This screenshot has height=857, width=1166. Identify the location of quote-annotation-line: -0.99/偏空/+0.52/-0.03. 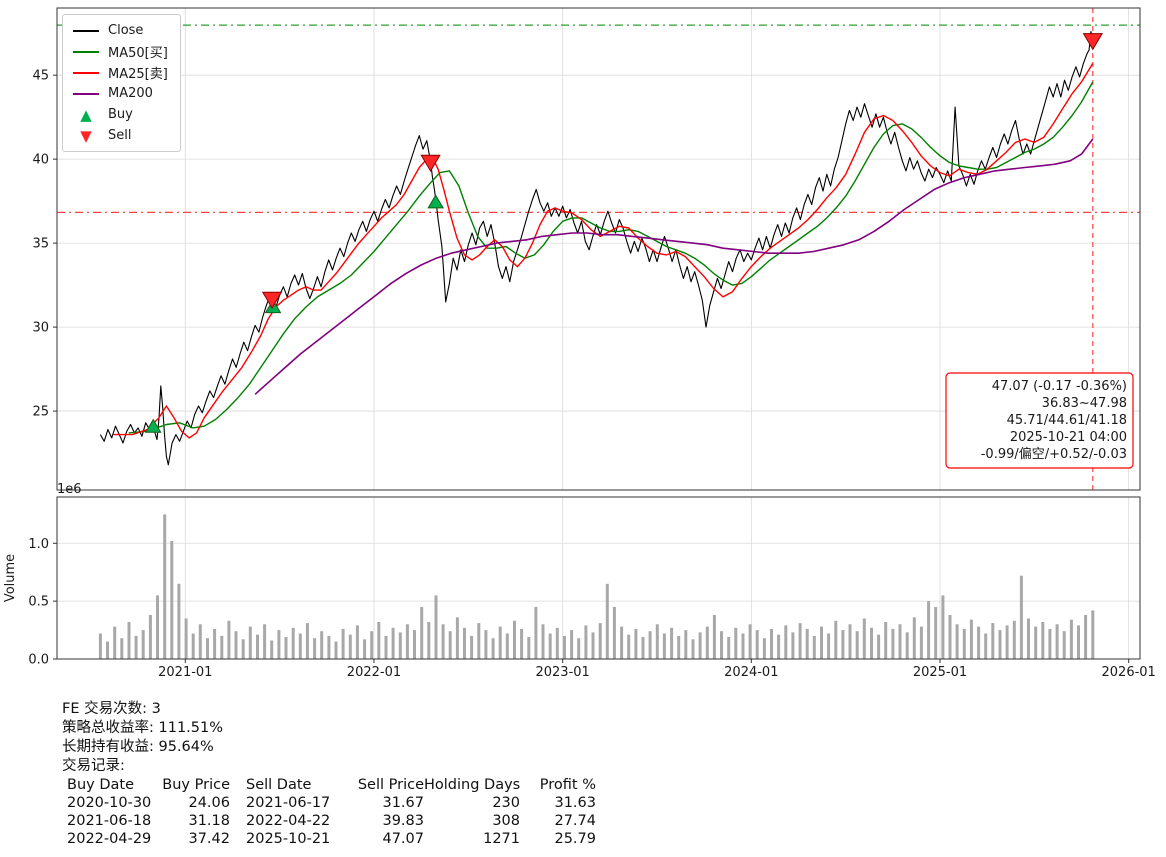
(1054, 454).